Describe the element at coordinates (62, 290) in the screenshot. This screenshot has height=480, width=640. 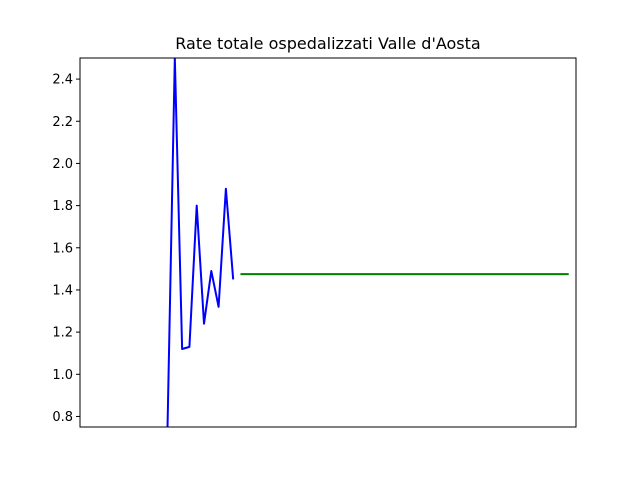
I see `y-tick-label: 1.4` at that location.